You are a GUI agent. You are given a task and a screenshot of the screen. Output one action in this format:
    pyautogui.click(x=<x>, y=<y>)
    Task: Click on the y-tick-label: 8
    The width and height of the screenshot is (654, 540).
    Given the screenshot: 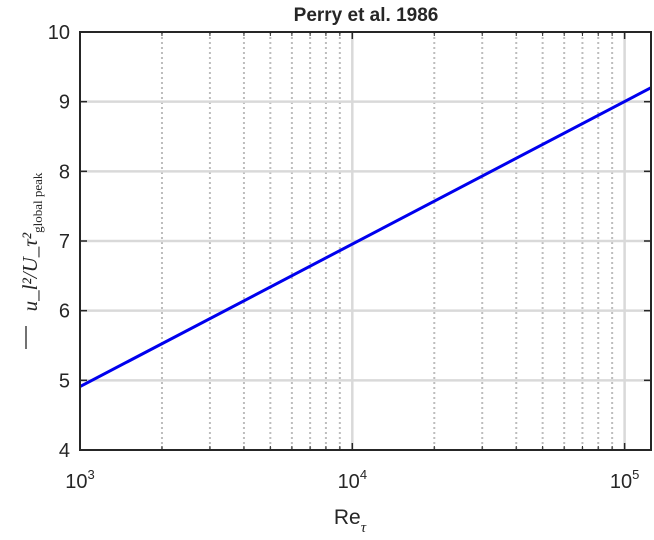 What is the action you would take?
    pyautogui.click(x=64, y=172)
    